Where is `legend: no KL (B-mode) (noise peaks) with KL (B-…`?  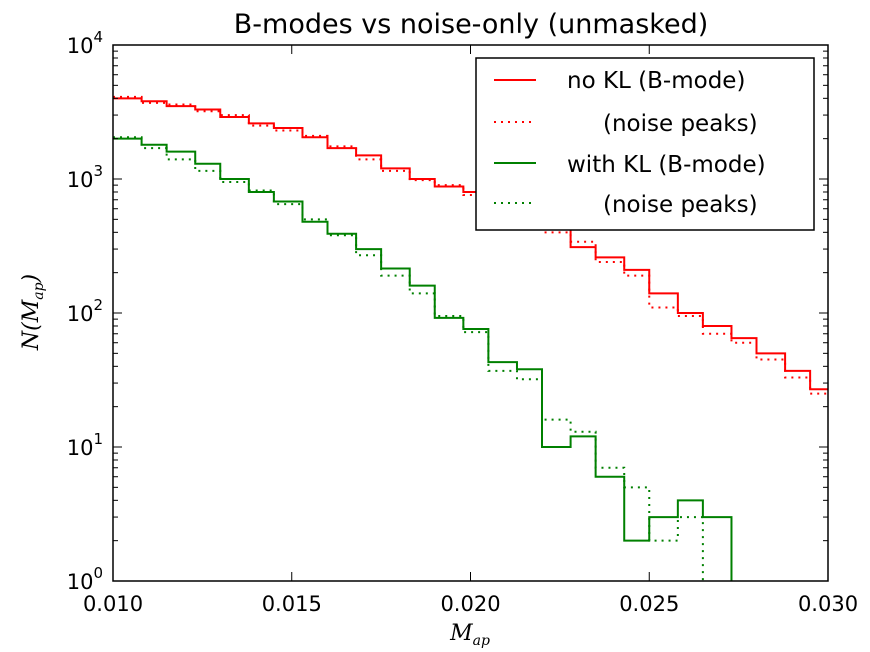
legend: no KL (B-mode) (noise peaks) with KL (B-… is located at coordinates (645, 144).